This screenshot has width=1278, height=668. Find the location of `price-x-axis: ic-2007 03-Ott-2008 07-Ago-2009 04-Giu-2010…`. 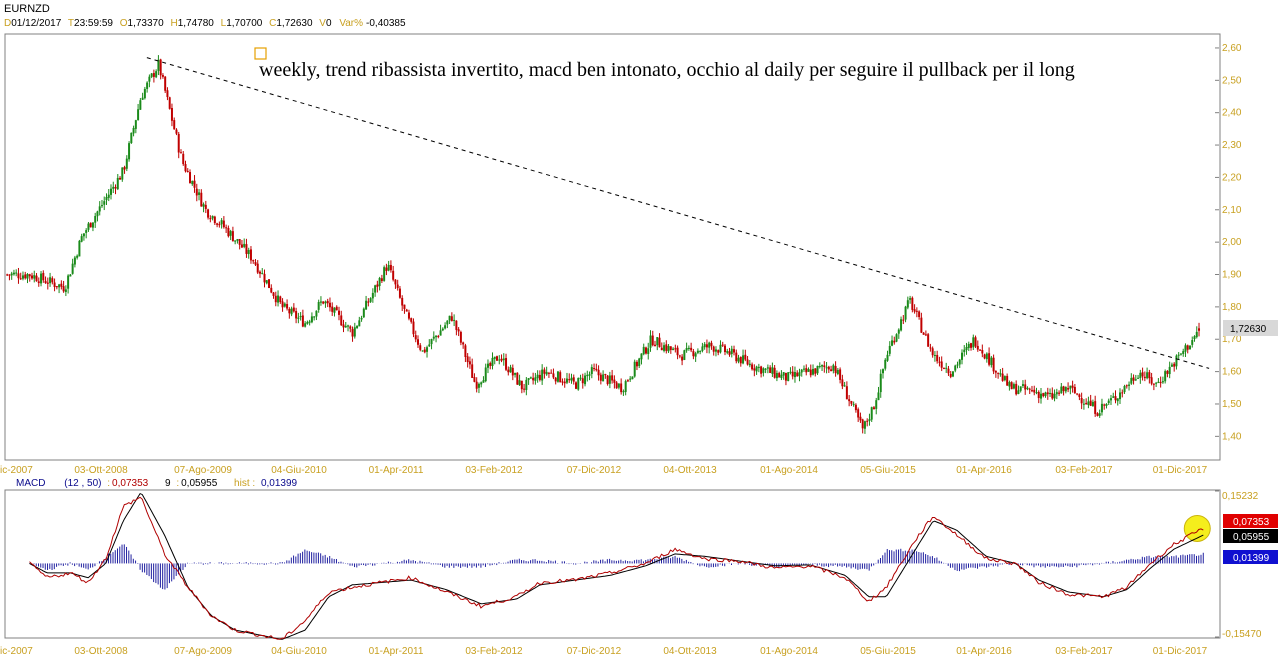

price-x-axis: ic-2007 03-Ott-2008 07-Ago-2009 04-Giu-2010… is located at coordinates (604, 470).